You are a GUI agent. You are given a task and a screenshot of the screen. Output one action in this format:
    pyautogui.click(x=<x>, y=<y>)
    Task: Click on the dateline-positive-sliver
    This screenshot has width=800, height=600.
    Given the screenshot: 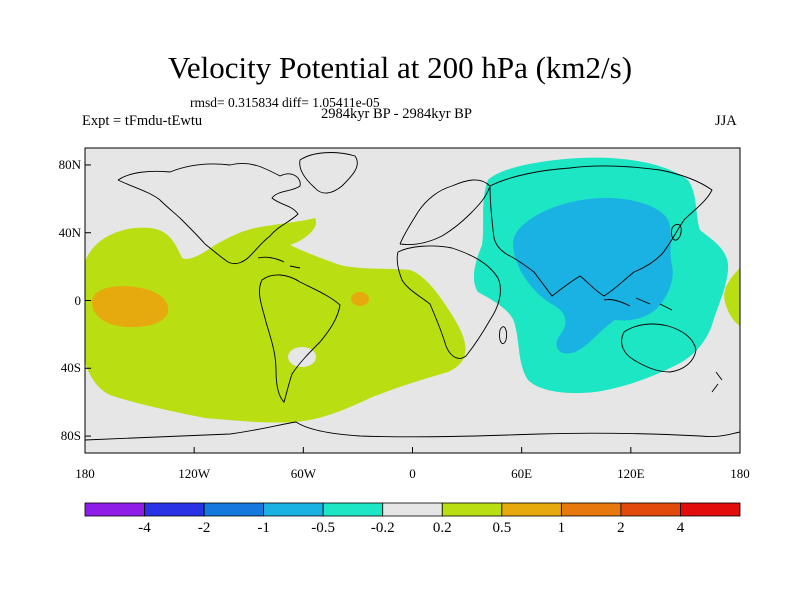 What is the action you would take?
    pyautogui.click(x=732, y=297)
    